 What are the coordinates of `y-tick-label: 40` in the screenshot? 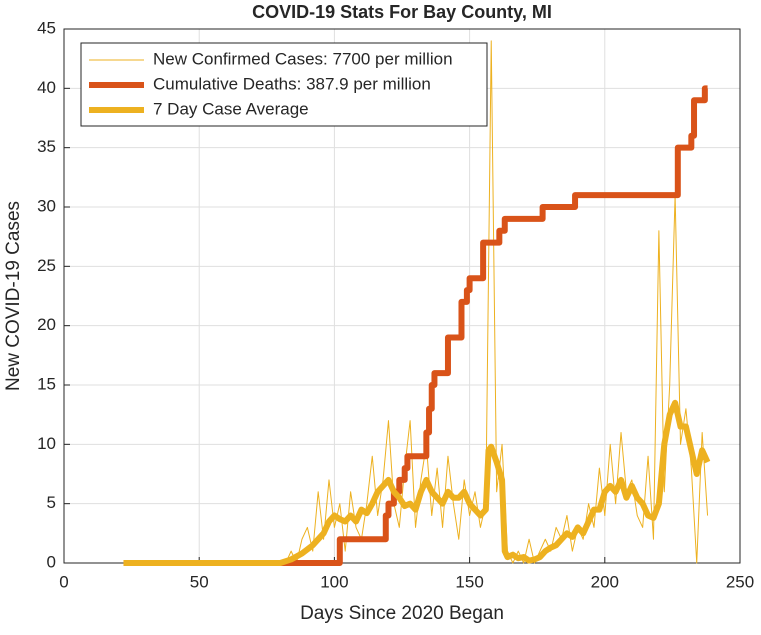 It's located at (46, 87).